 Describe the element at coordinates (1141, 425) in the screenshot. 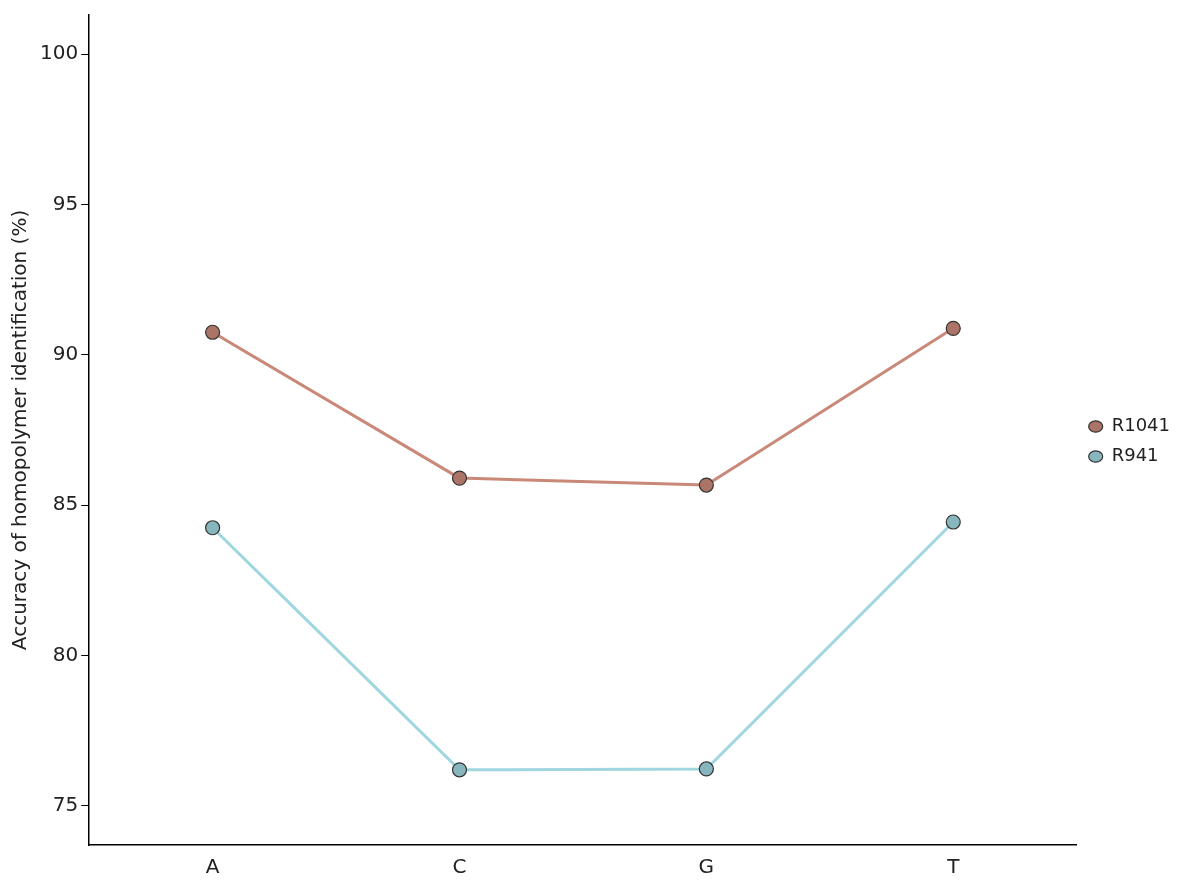

I see `legend-label: R1041` at that location.